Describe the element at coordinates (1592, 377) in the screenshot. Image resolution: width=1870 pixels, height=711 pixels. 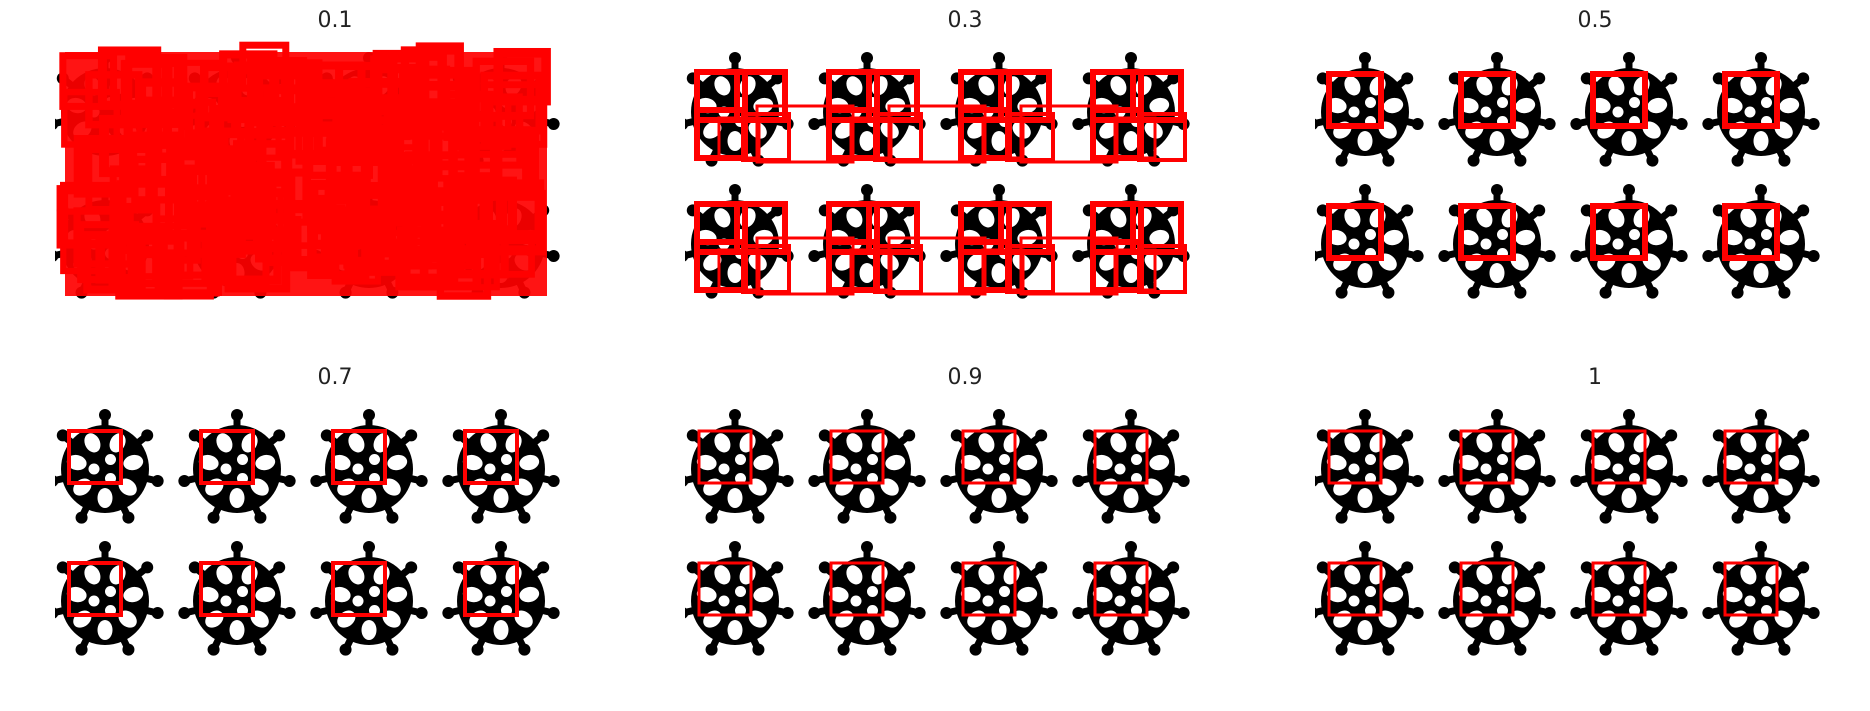
I see `panel-title: 1` at that location.